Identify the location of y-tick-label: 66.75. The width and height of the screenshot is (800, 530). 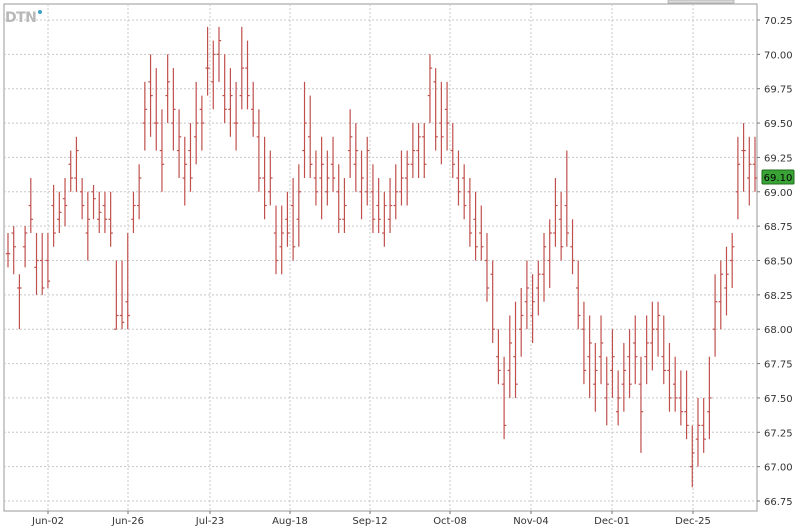
(778, 502).